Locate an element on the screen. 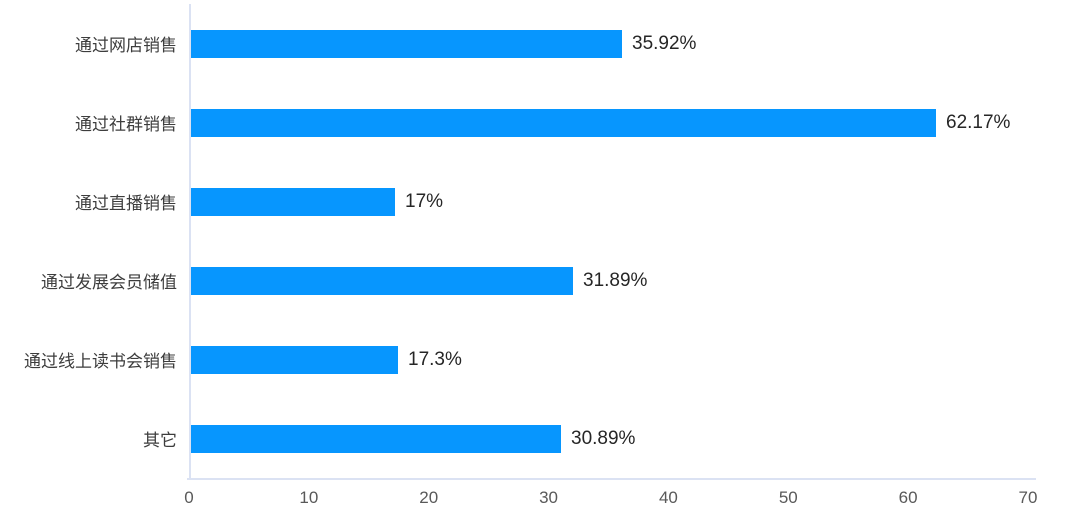 The width and height of the screenshot is (1080, 523). x-tick-label: 20 is located at coordinates (429, 497).